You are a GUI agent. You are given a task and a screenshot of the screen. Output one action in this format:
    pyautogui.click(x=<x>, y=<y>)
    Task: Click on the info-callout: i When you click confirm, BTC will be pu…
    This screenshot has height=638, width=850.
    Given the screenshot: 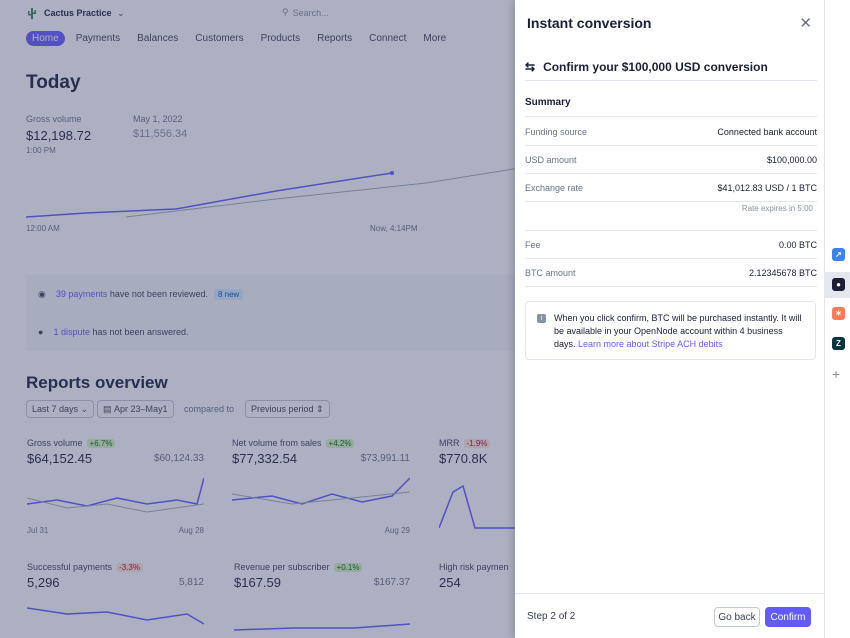 What is the action you would take?
    pyautogui.click(x=670, y=330)
    